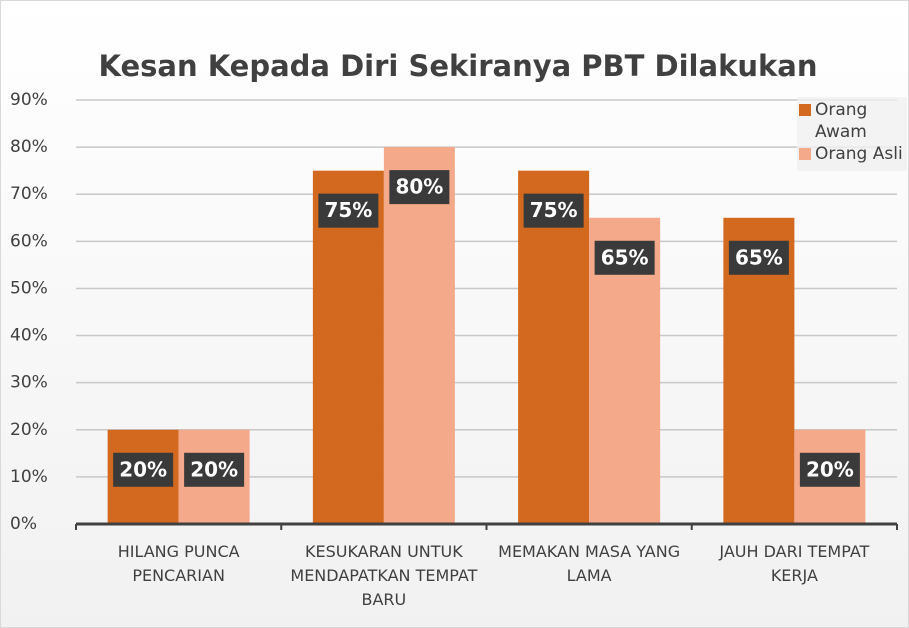 This screenshot has width=909, height=628. Describe the element at coordinates (29, 241) in the screenshot. I see `y-tick-label: 60%` at that location.